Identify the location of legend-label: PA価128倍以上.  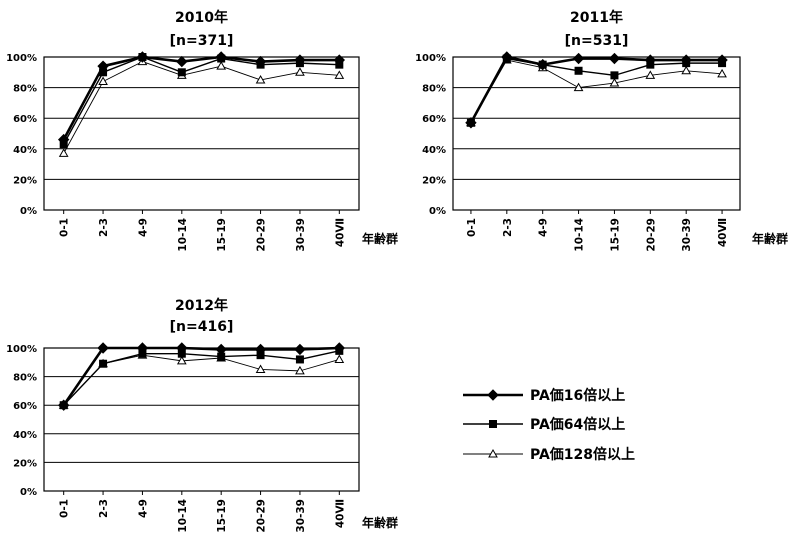
(582, 454).